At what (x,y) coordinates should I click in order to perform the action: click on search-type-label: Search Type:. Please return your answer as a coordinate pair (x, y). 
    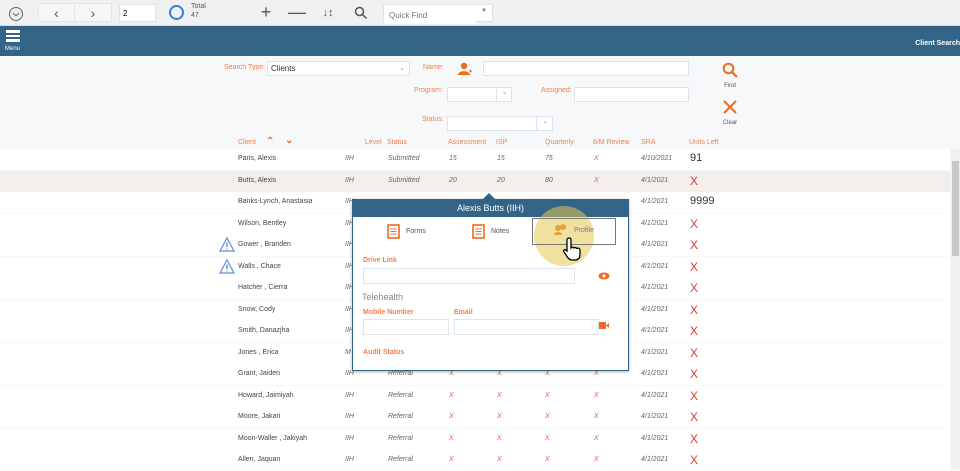
    Looking at the image, I should click on (245, 67).